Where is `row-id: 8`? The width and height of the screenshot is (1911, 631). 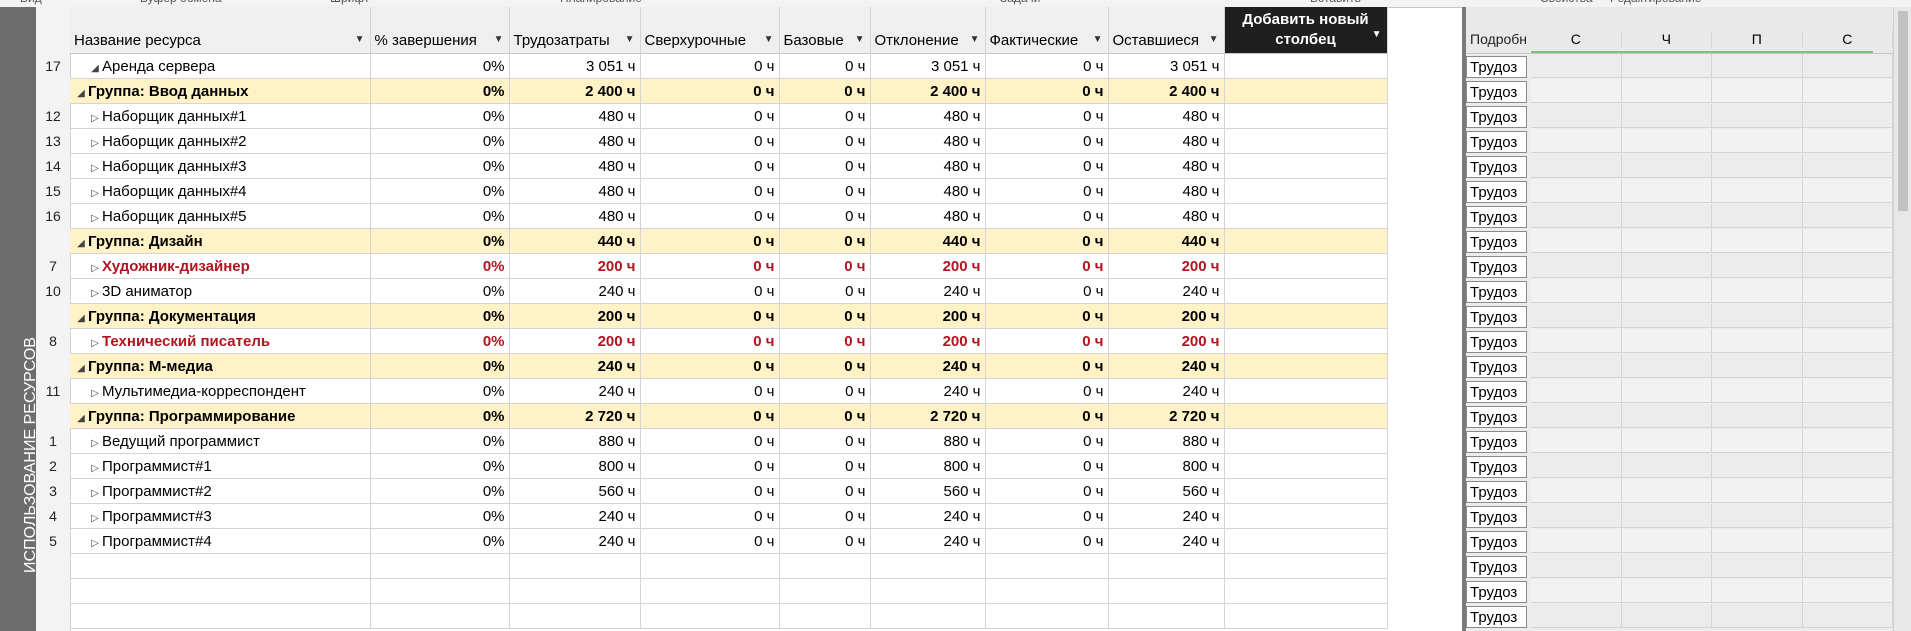
row-id: 8 is located at coordinates (53, 341).